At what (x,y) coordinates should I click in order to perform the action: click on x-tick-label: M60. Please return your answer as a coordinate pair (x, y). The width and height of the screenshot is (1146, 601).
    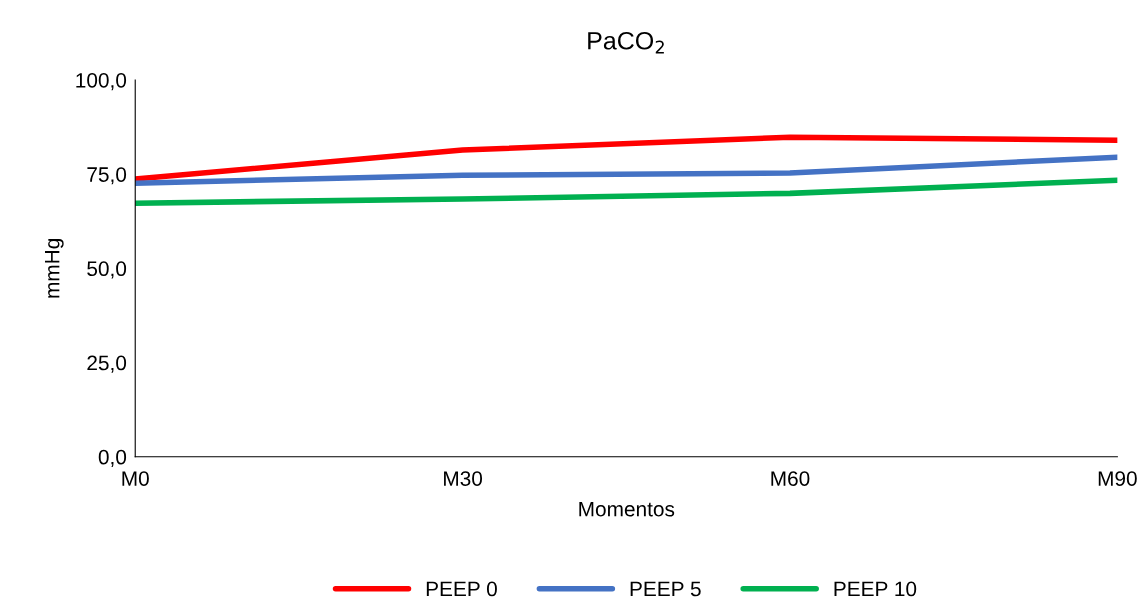
    Looking at the image, I should click on (790, 478).